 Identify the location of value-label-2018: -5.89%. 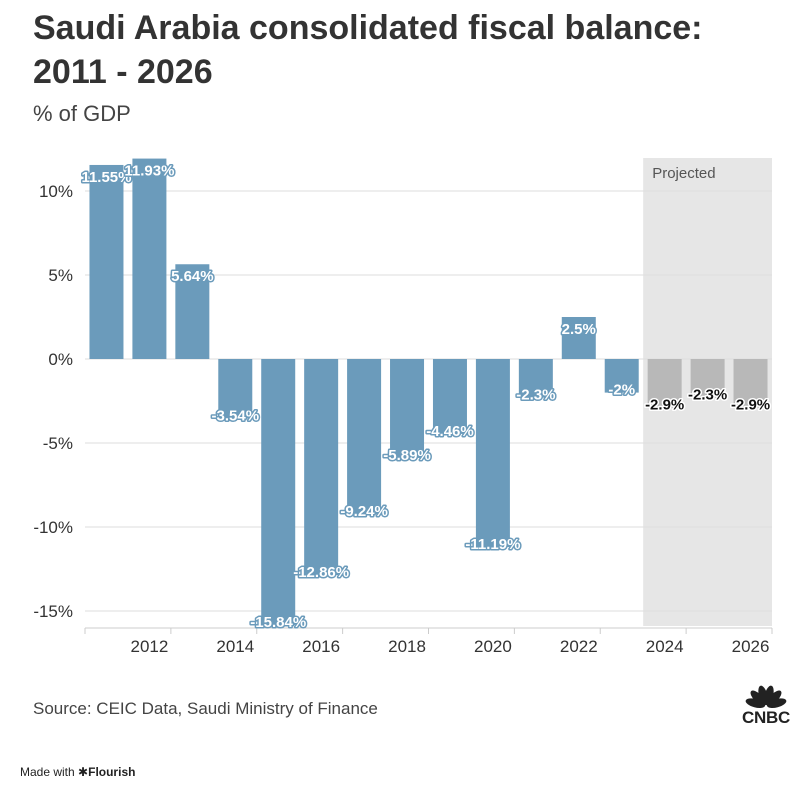
(407, 455).